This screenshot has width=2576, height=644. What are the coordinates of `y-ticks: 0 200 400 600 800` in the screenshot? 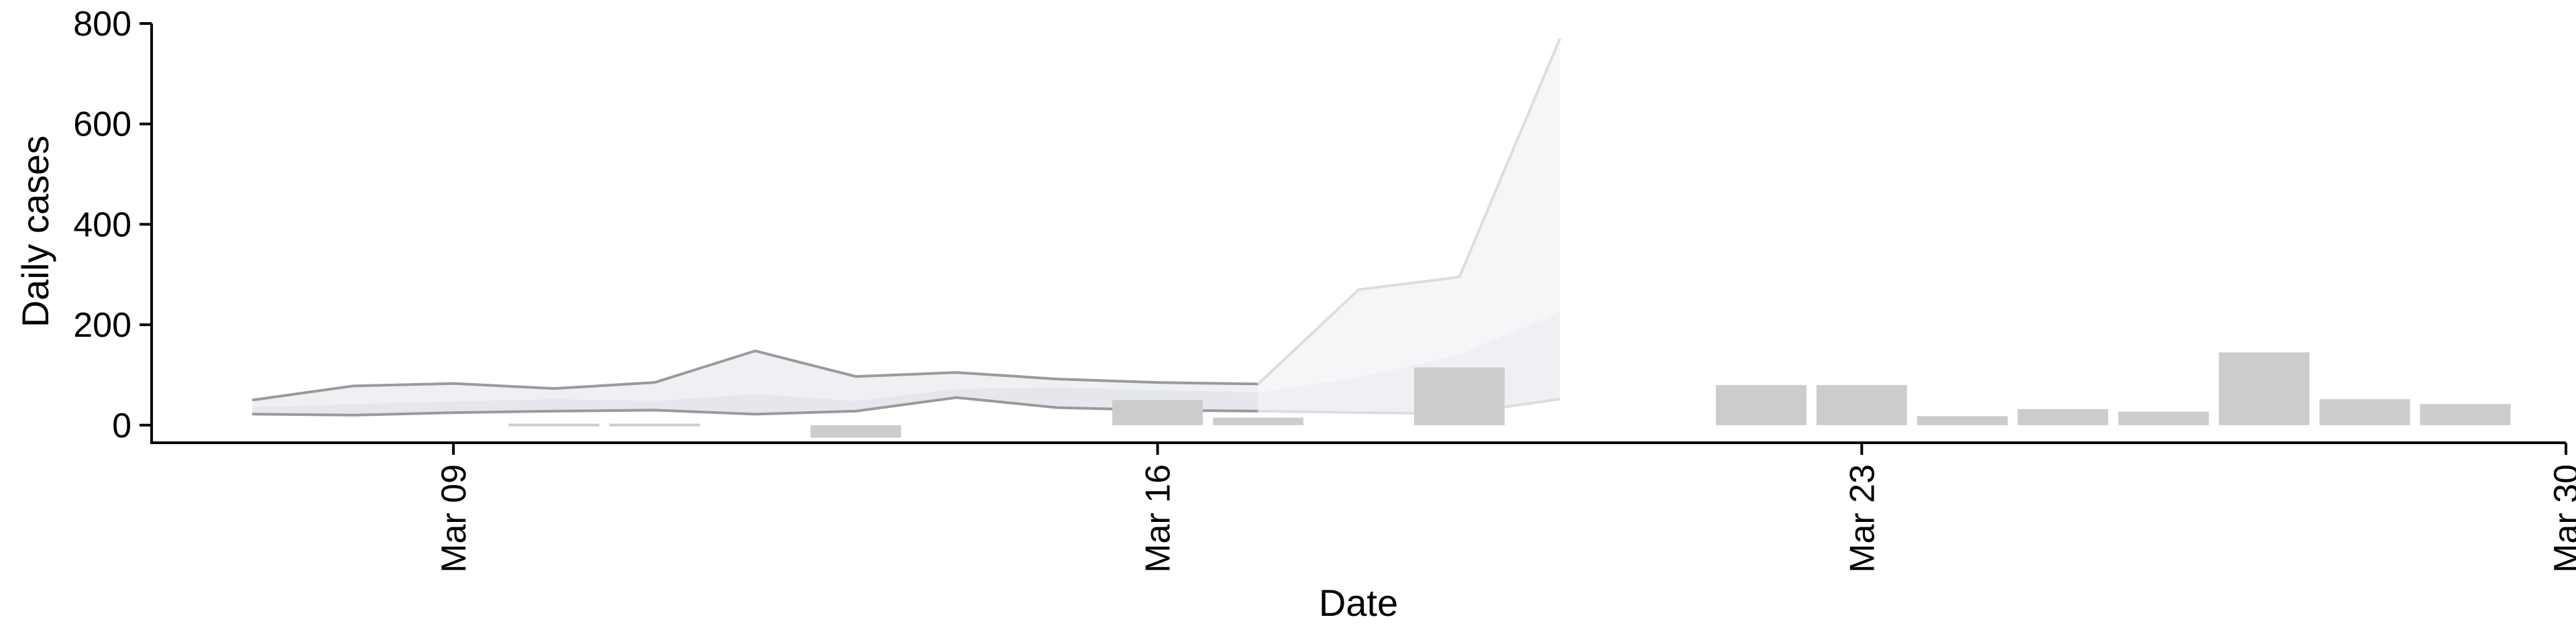 It's located at (112, 225).